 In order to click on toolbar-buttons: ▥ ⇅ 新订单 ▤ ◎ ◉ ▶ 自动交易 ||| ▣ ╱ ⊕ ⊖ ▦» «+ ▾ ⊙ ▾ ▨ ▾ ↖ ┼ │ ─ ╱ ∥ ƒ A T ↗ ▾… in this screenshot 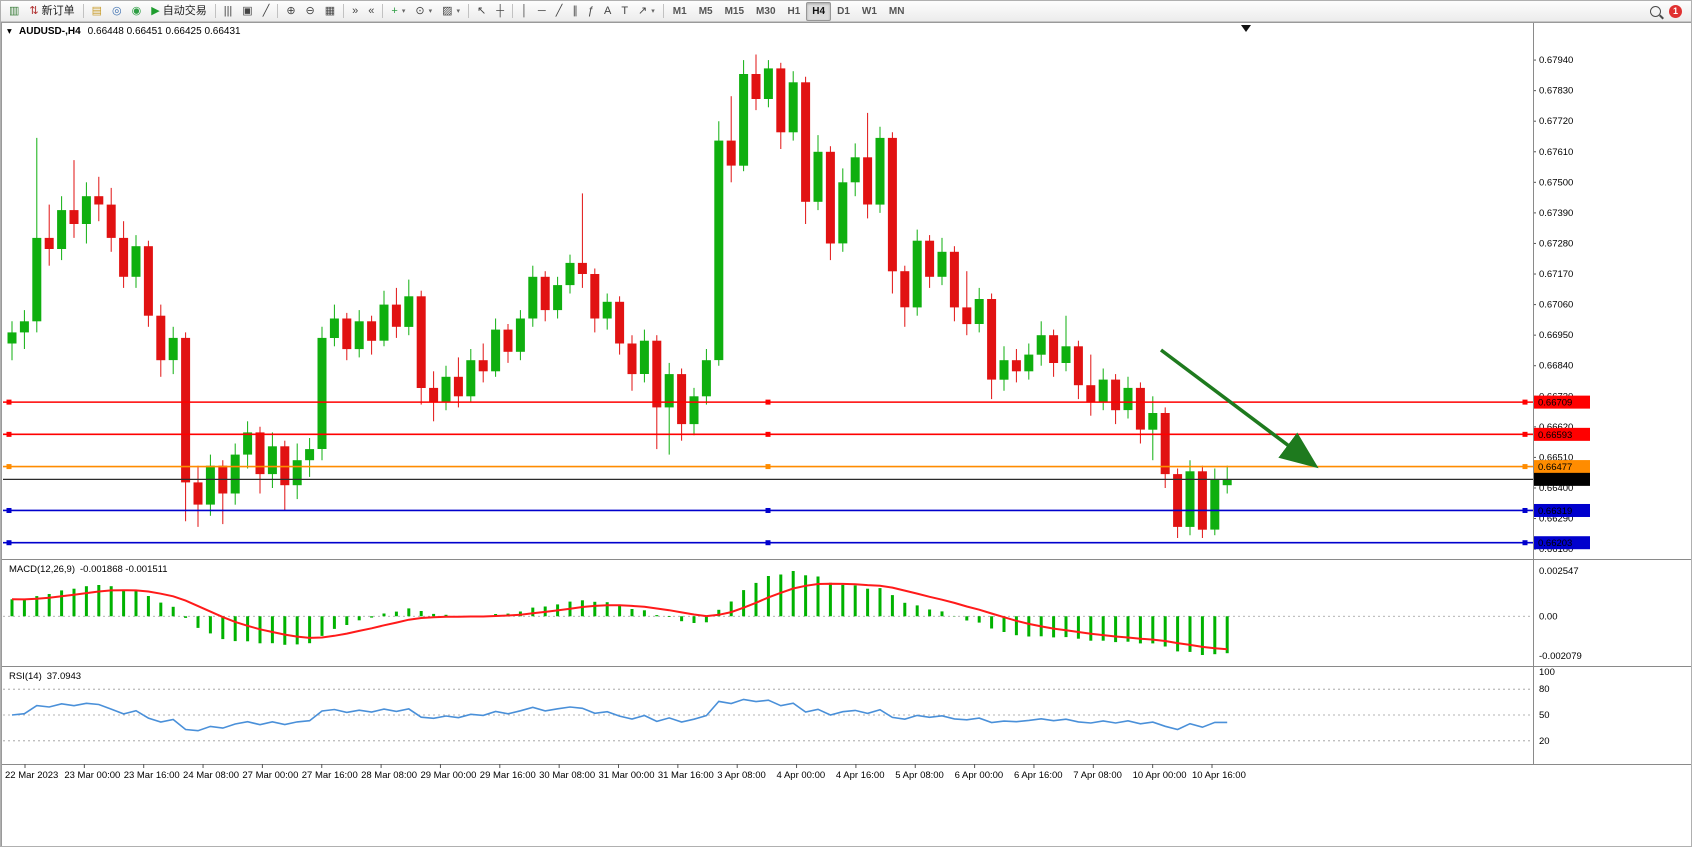, I will do `click(457, 11)`.